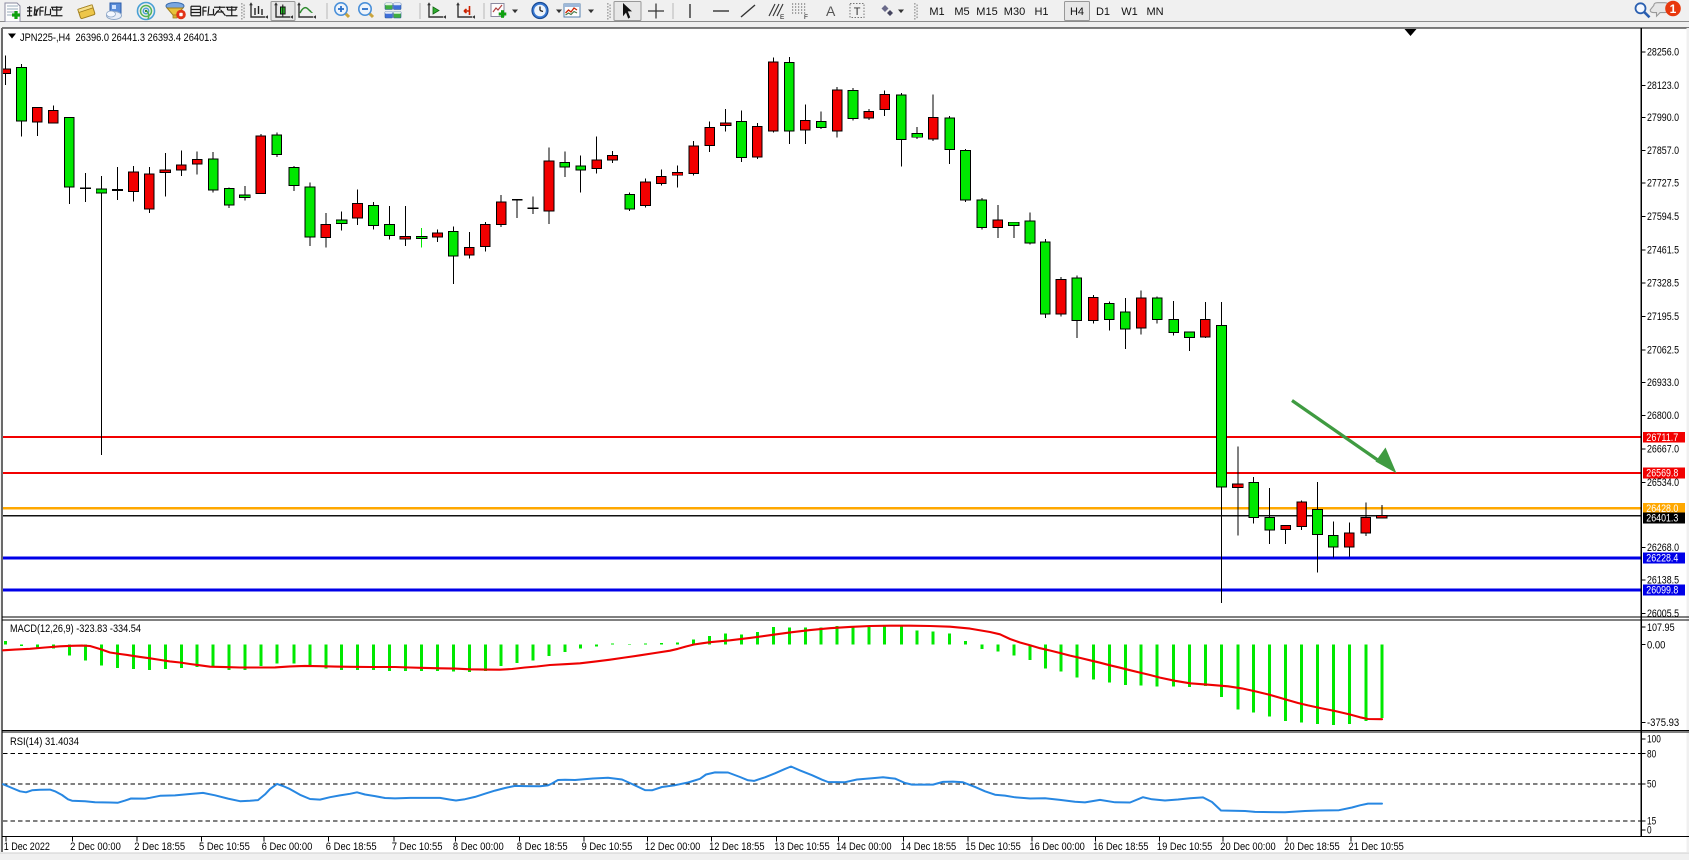 The width and height of the screenshot is (1689, 860). Describe the element at coordinates (287, 847) in the screenshot. I see `svg-text: 6 Dec 00:00` at that location.